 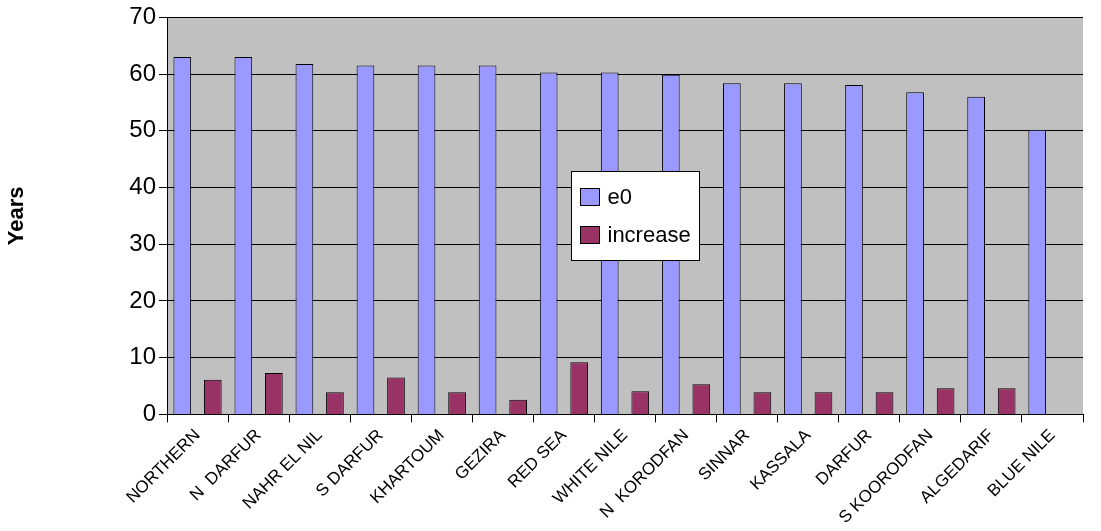 I want to click on legend-label: e0, so click(x=619, y=196).